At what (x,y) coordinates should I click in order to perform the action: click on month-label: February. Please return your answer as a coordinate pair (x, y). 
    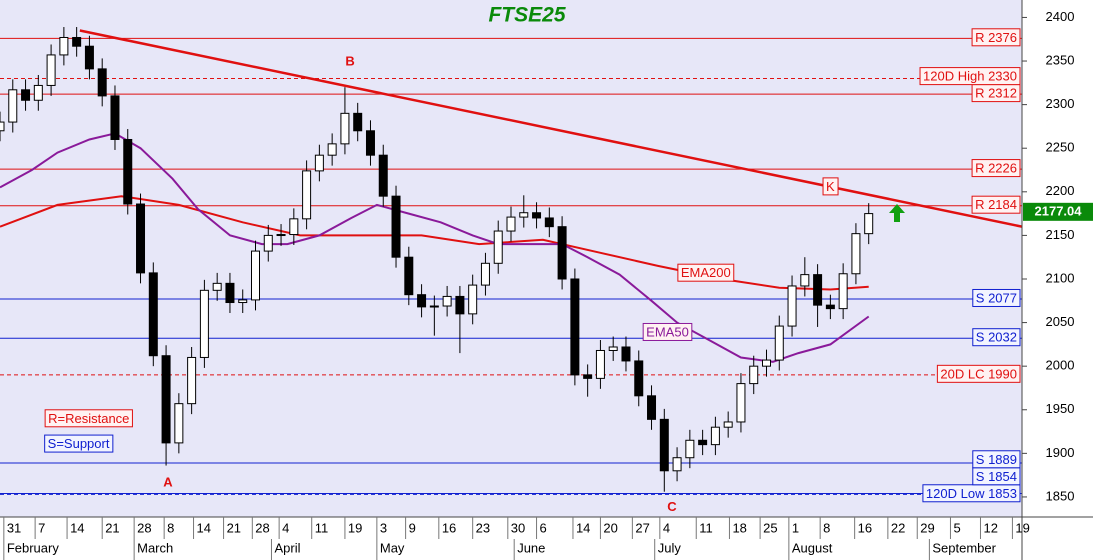
    Looking at the image, I should click on (33, 547).